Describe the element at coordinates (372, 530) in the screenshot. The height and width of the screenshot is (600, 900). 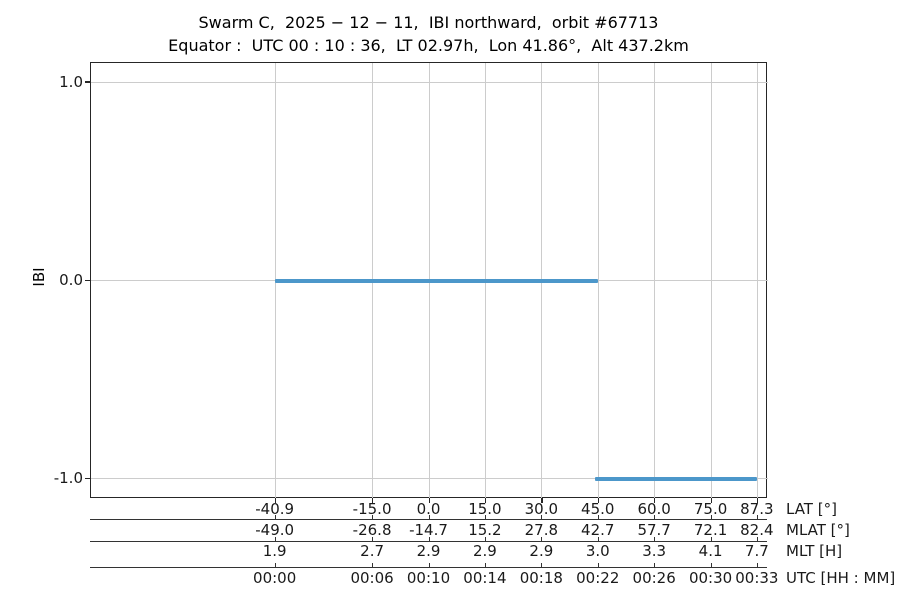
I see `axis-cell-value: -26.8` at that location.